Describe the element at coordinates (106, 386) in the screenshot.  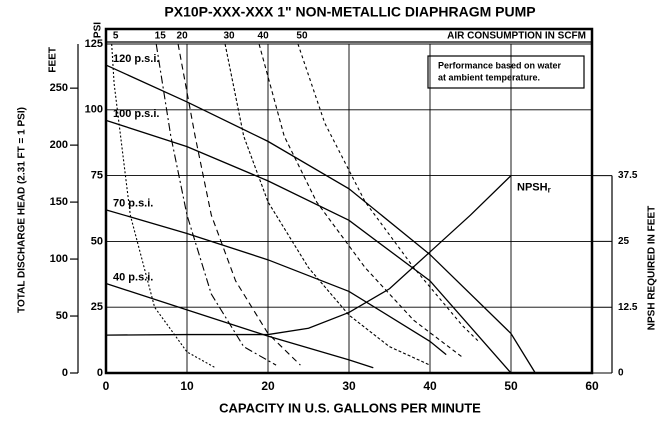
I see `x-tick-label: 0` at that location.